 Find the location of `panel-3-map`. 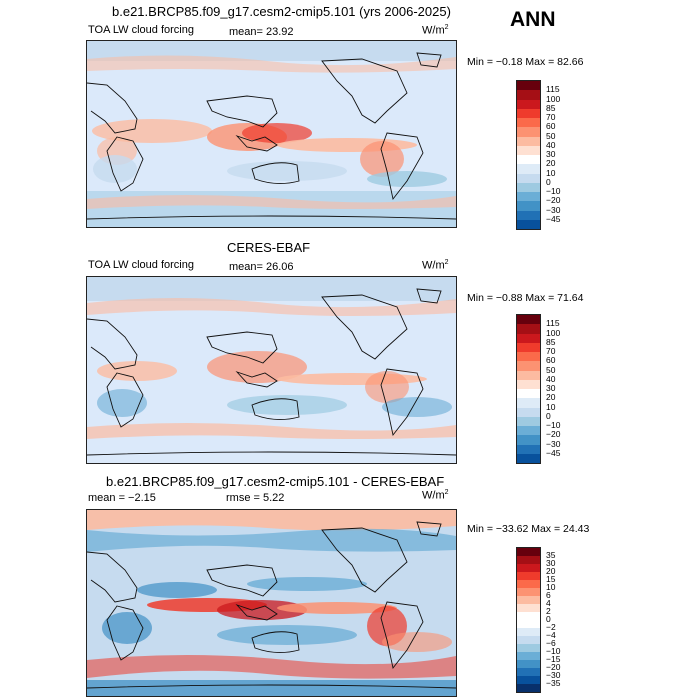

panel-3-map is located at coordinates (271, 603).